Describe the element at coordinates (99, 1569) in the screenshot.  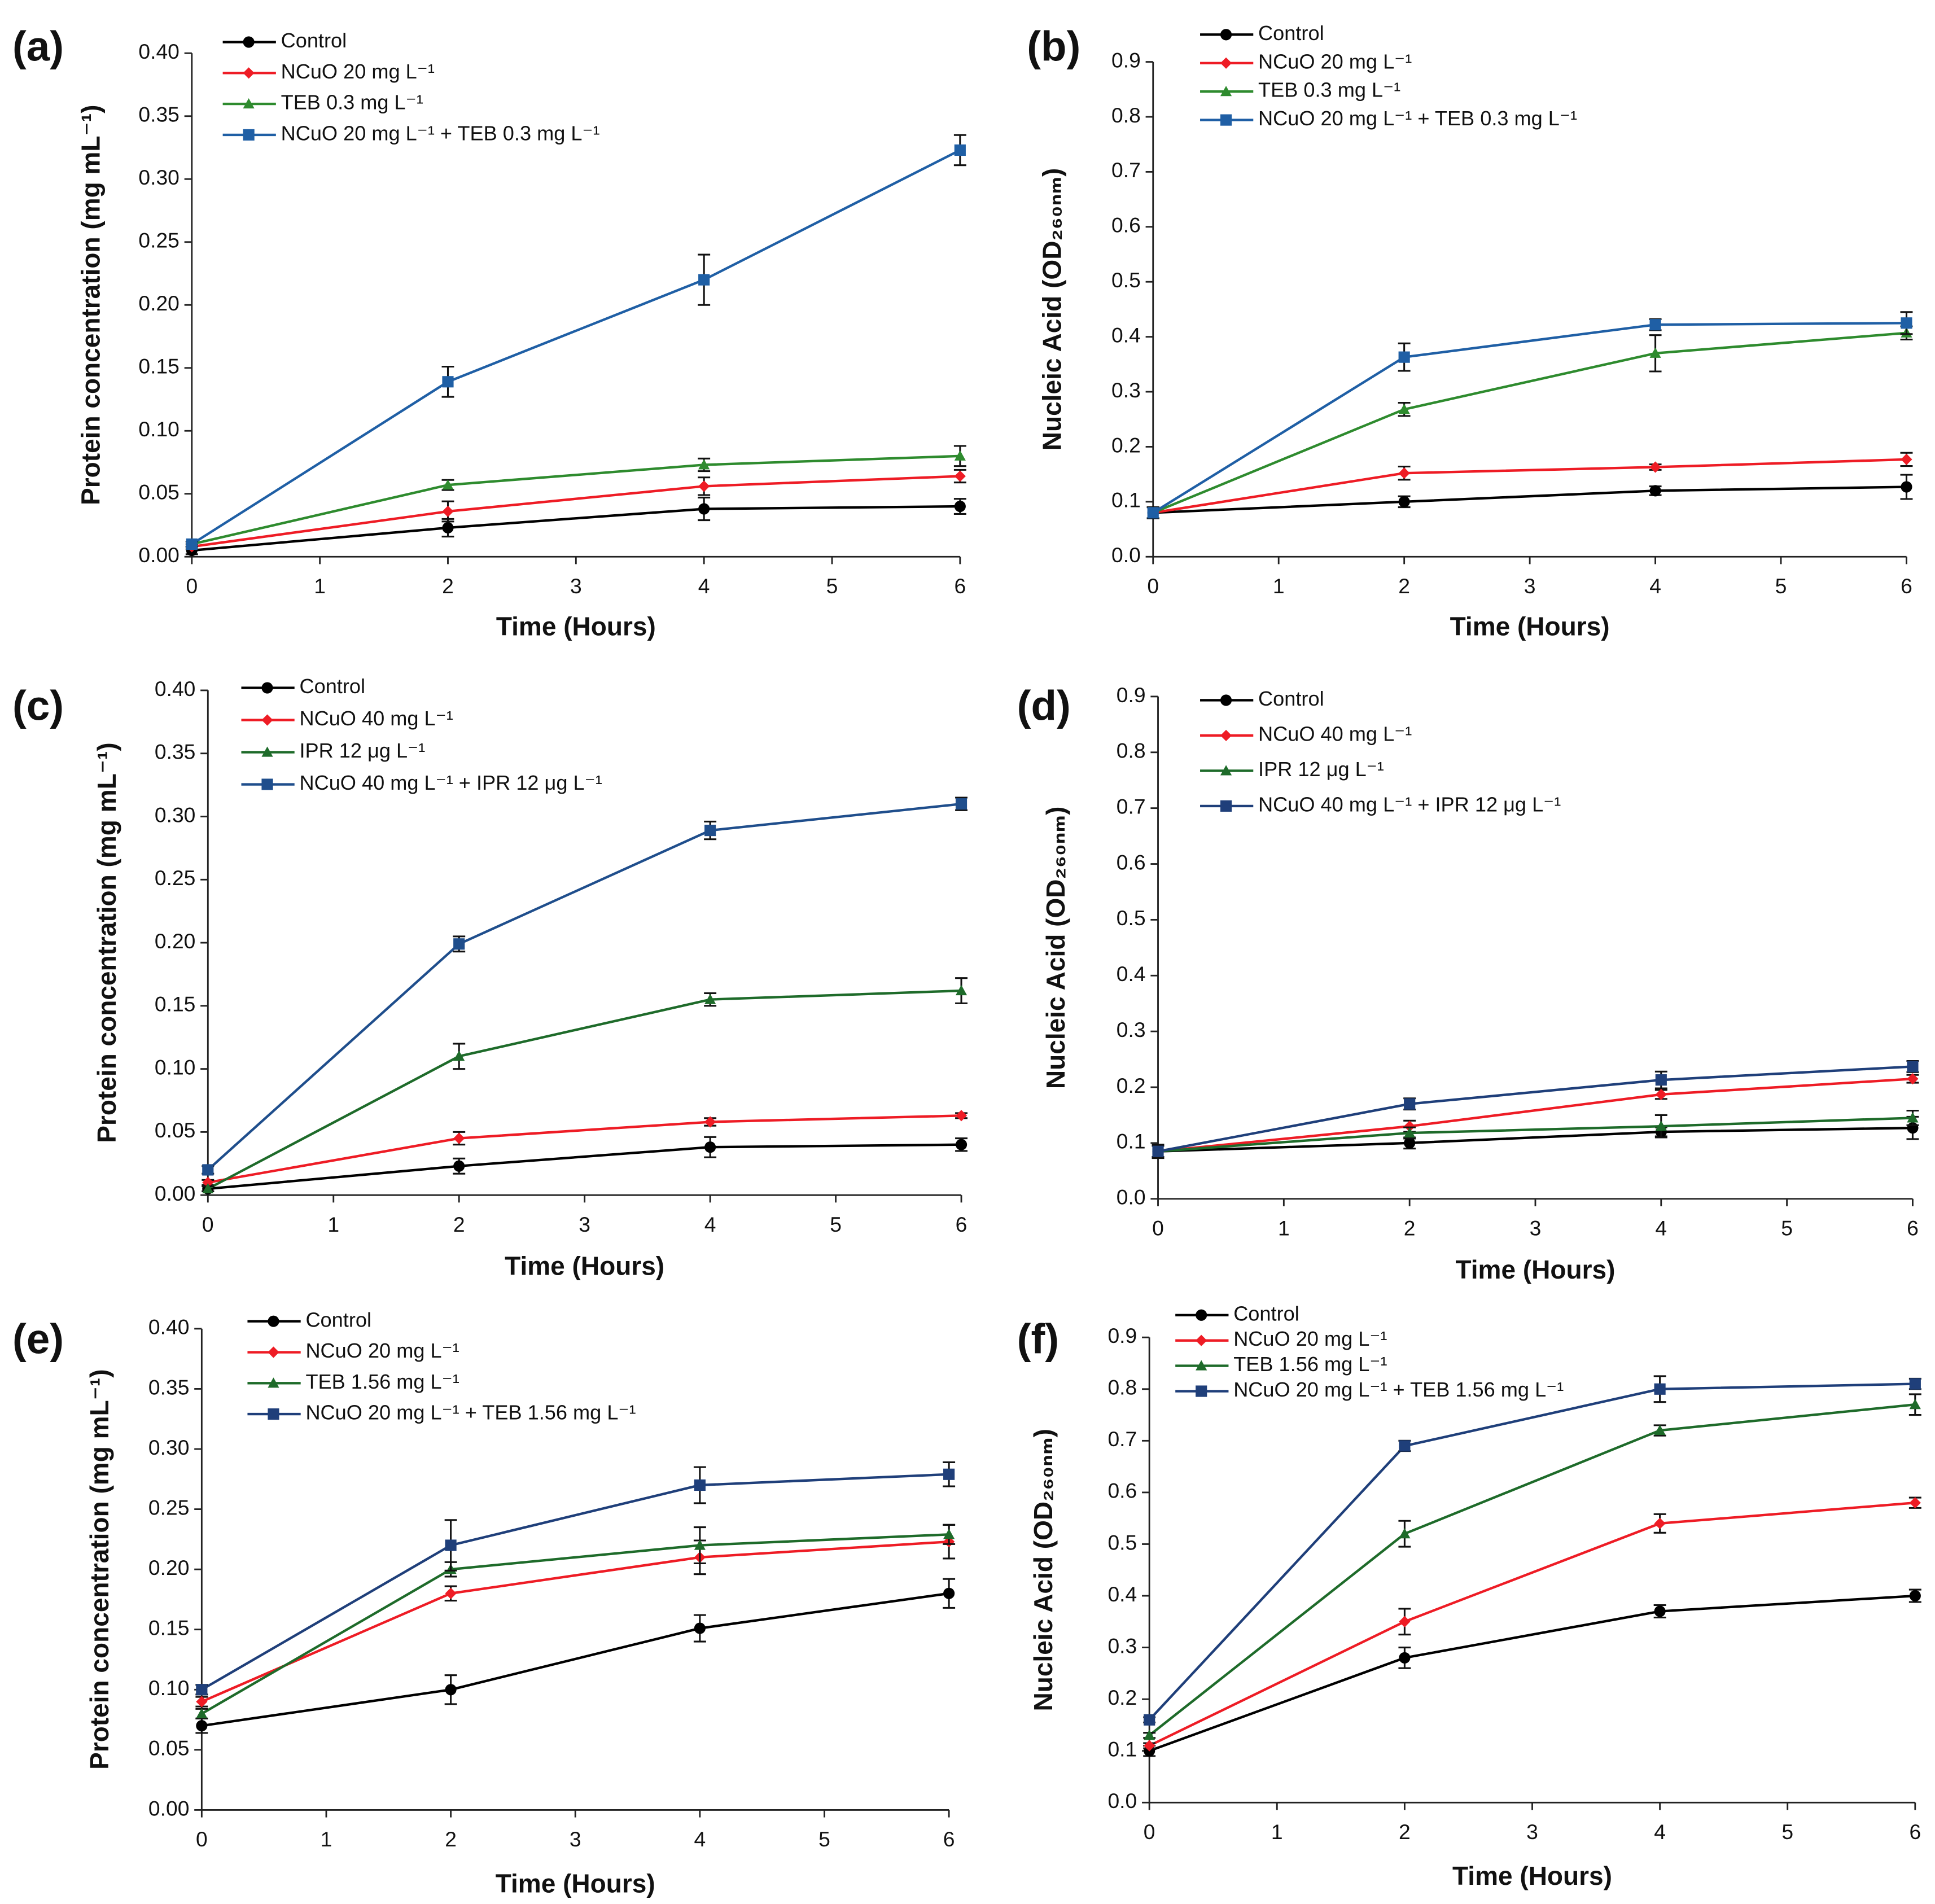
I see `y-axis-title: Protein concentration (mg mL⁻¹)` at that location.